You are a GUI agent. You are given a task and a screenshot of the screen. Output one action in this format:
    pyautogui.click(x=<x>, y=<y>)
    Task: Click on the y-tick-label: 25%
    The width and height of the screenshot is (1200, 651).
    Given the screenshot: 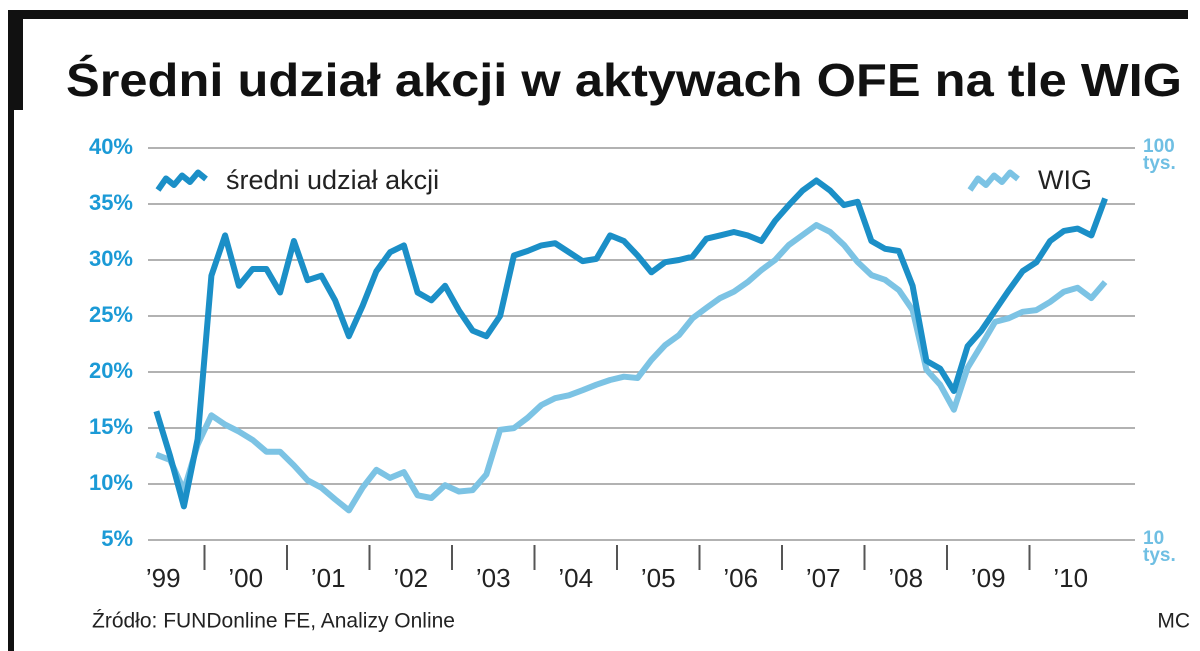 What is the action you would take?
    pyautogui.click(x=111, y=314)
    